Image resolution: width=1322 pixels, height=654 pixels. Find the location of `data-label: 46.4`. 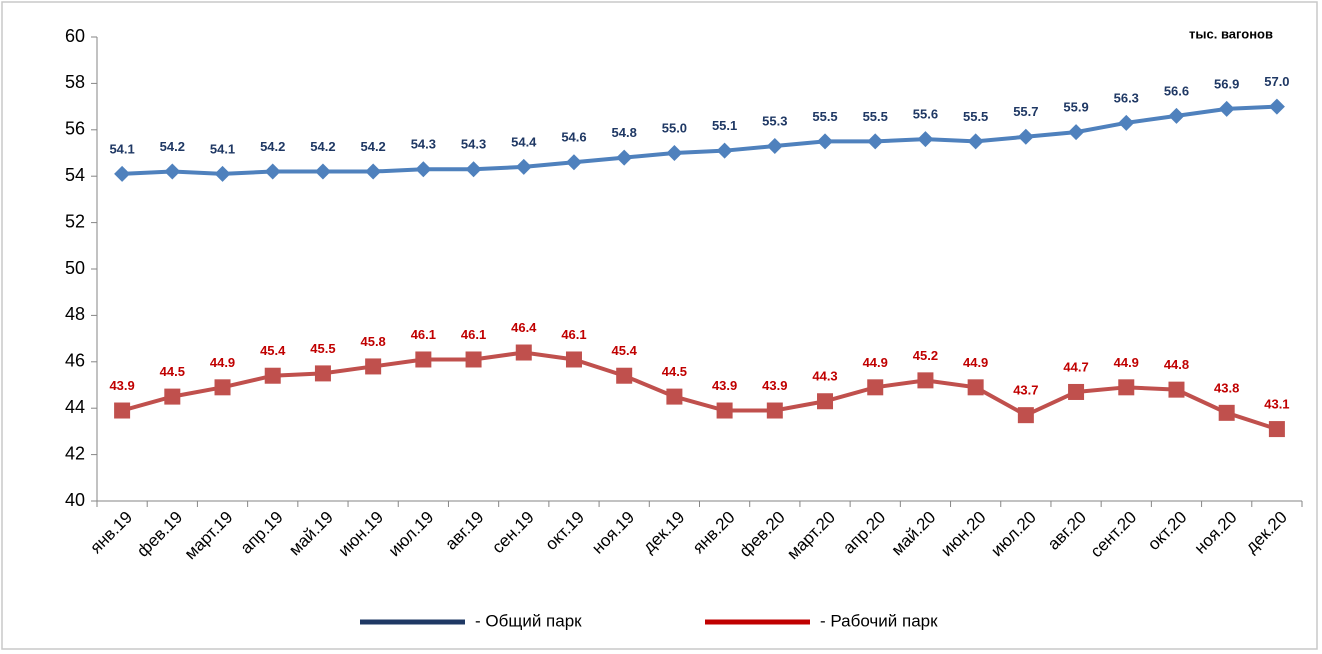

data-label: 46.4 is located at coordinates (524, 327).